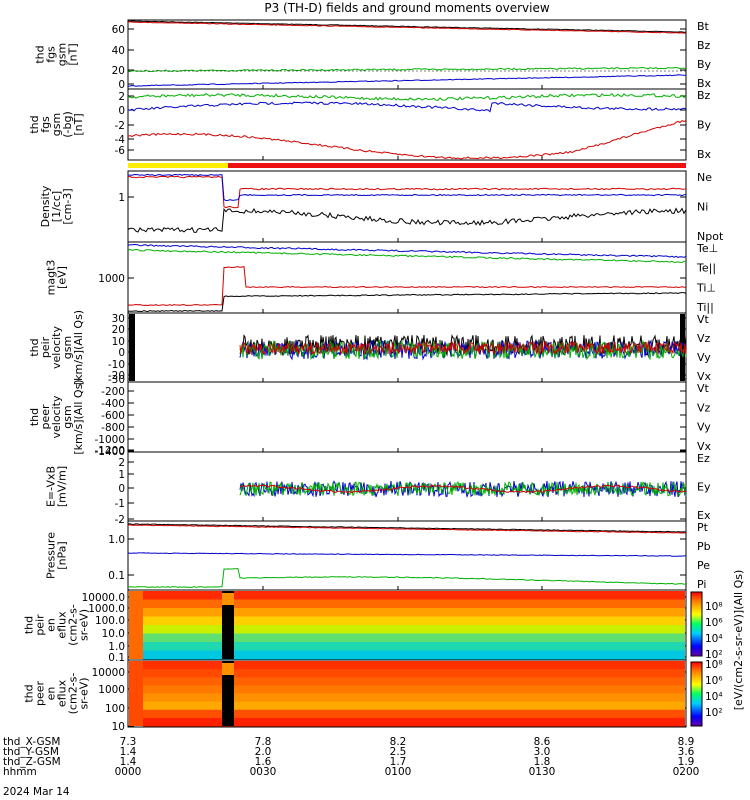  What do you see at coordinates (121, 475) in the screenshot?
I see `tick-label: 1` at bounding box center [121, 475].